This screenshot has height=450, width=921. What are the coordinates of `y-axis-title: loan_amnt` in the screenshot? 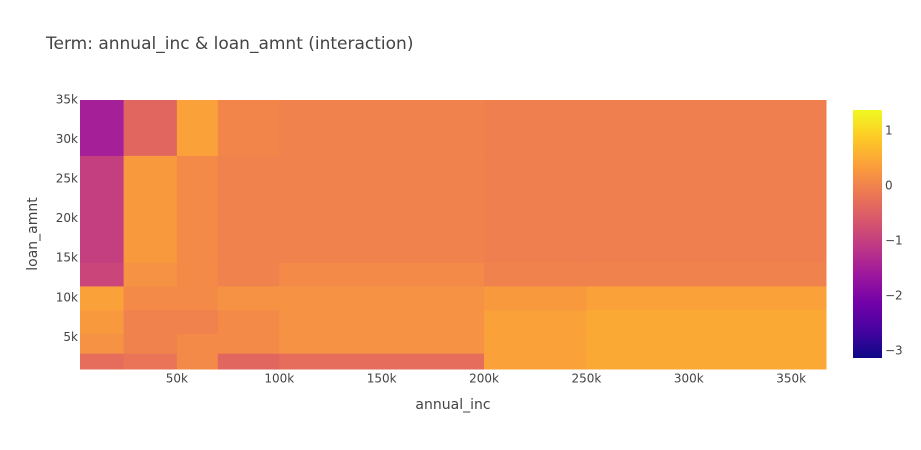 It's located at (33, 234).